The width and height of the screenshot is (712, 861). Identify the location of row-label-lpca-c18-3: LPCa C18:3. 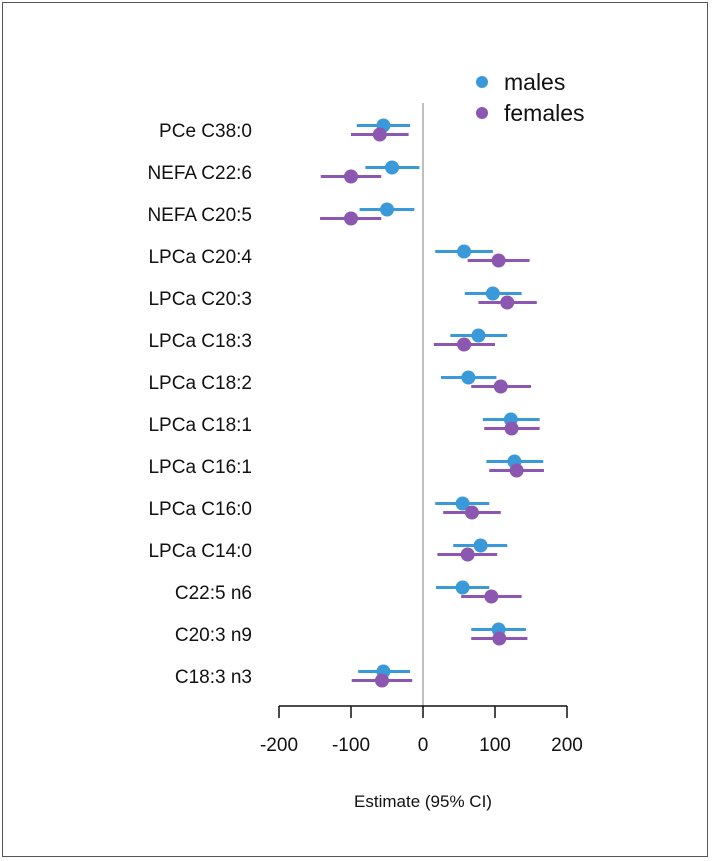
(200, 341).